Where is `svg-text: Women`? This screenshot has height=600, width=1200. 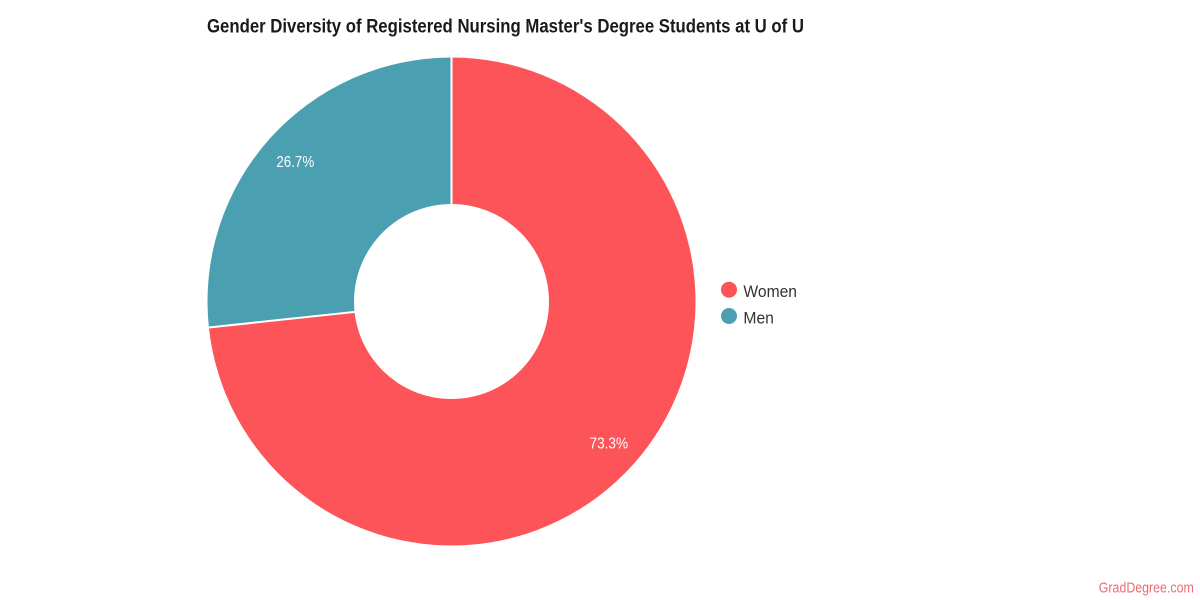 svg-text: Women is located at coordinates (770, 291).